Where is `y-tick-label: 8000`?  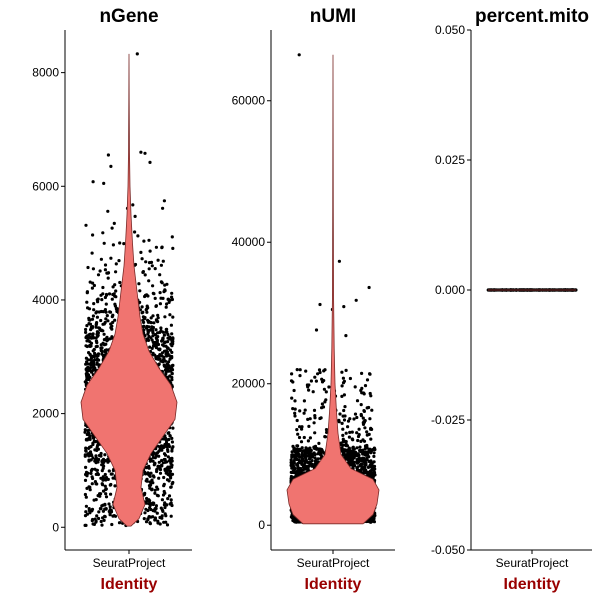
y-tick-label: 8000 is located at coordinates (45, 73).